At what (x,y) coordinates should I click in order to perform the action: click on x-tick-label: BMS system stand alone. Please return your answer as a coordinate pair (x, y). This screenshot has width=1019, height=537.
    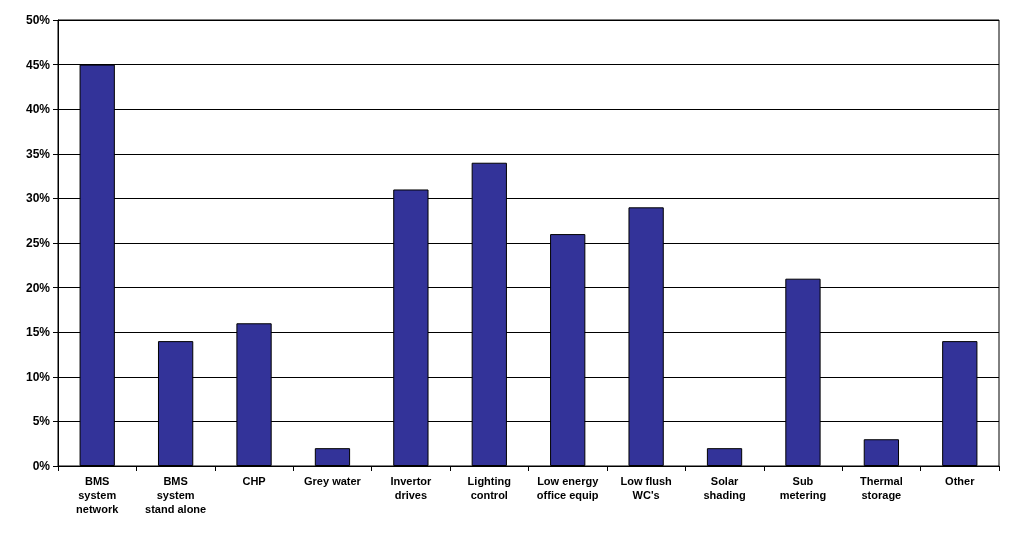
    Looking at the image, I should click on (176, 495).